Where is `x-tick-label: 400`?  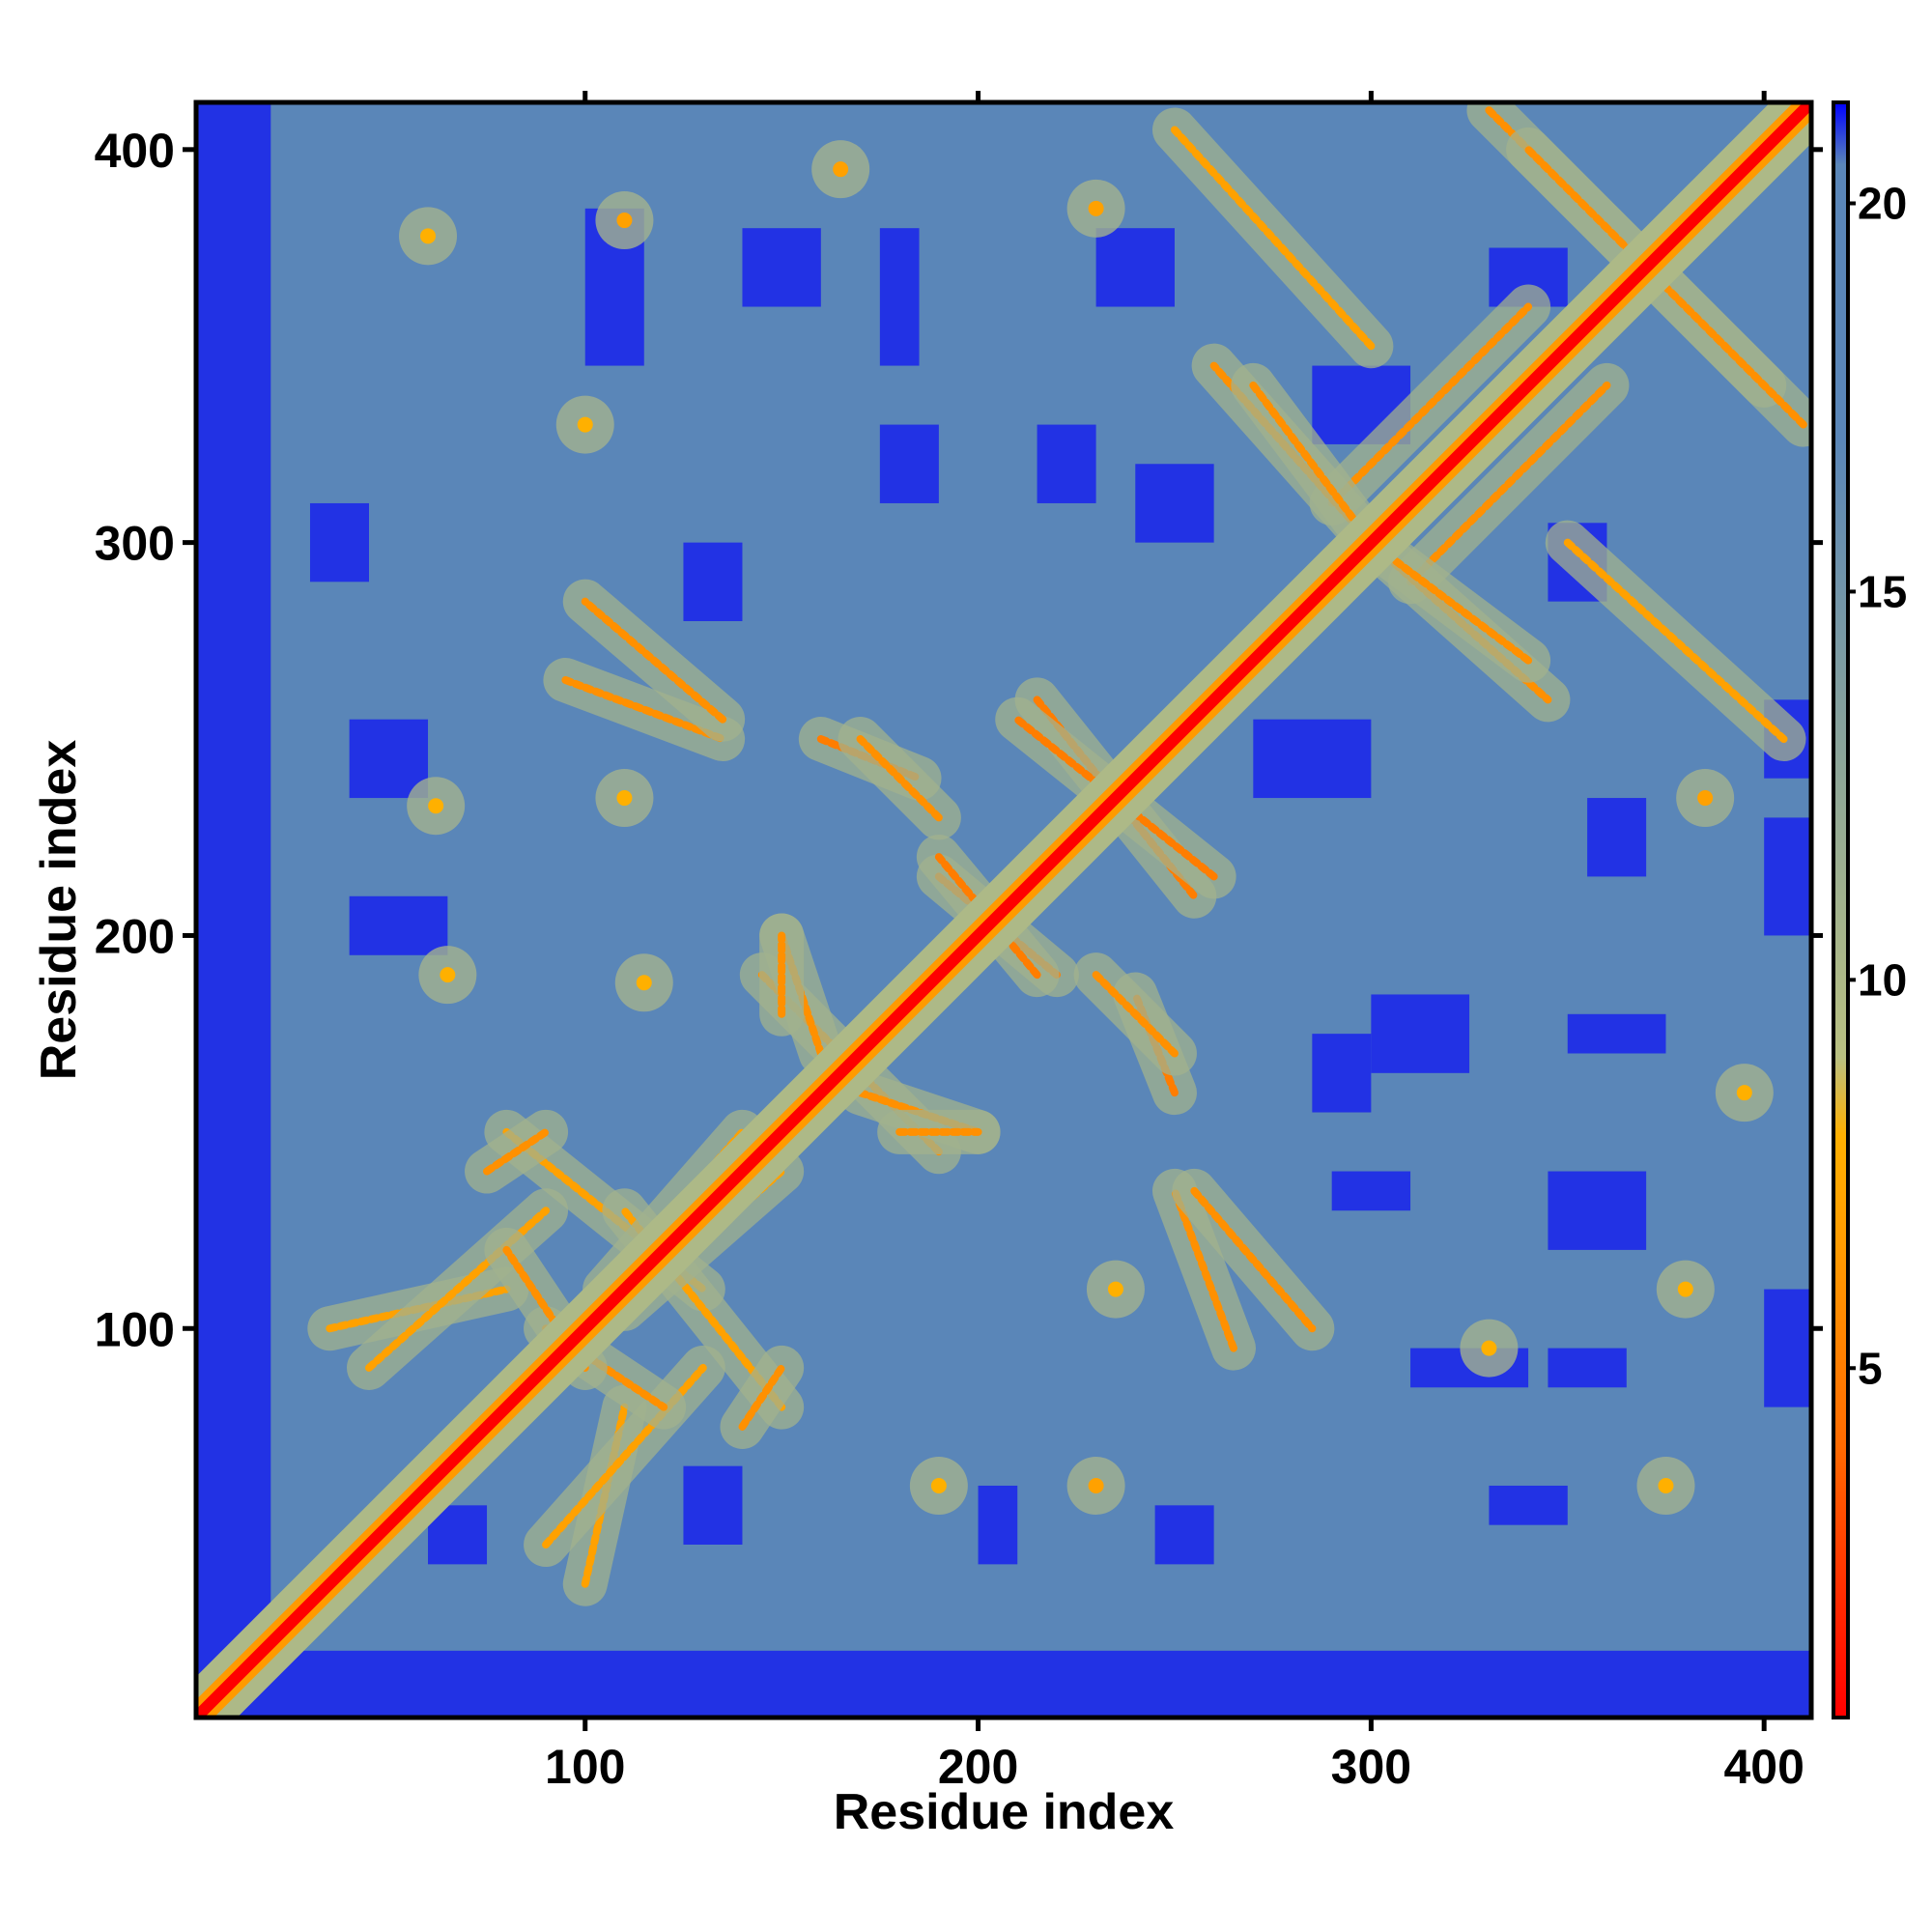 x-tick-label: 400 is located at coordinates (1763, 1767).